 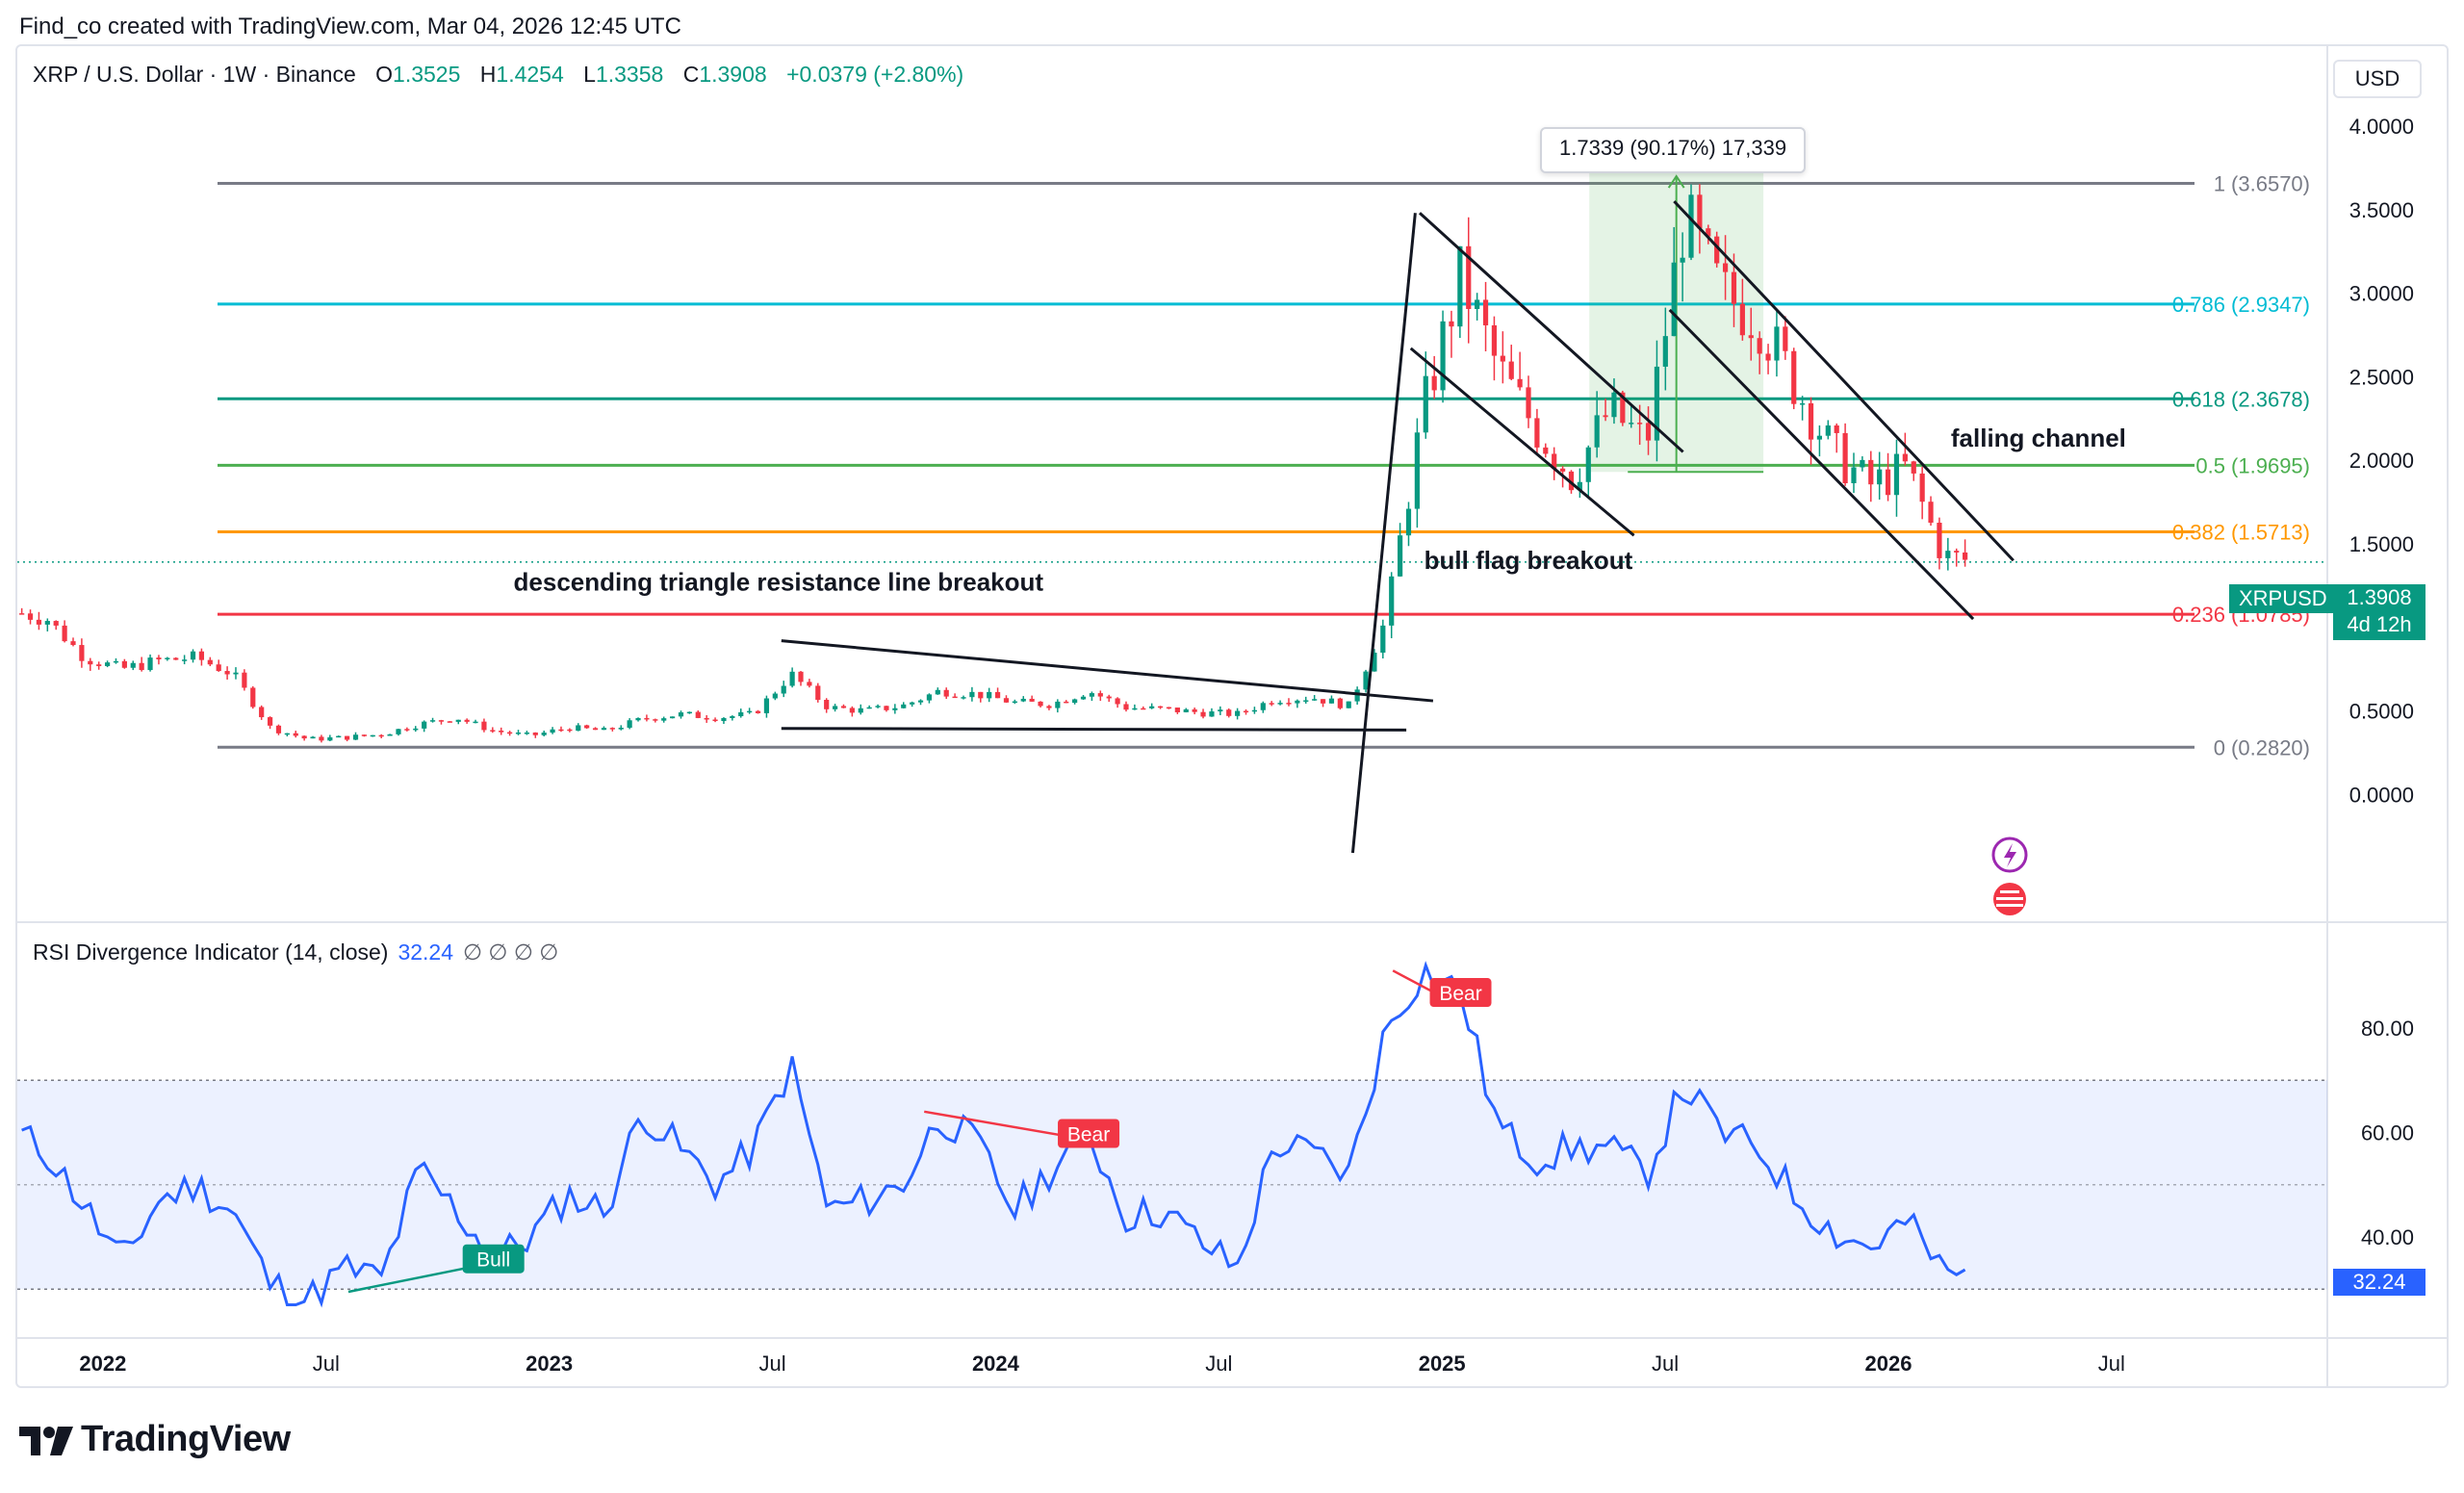 What do you see at coordinates (2377, 79) in the screenshot?
I see `currency-button: USD` at bounding box center [2377, 79].